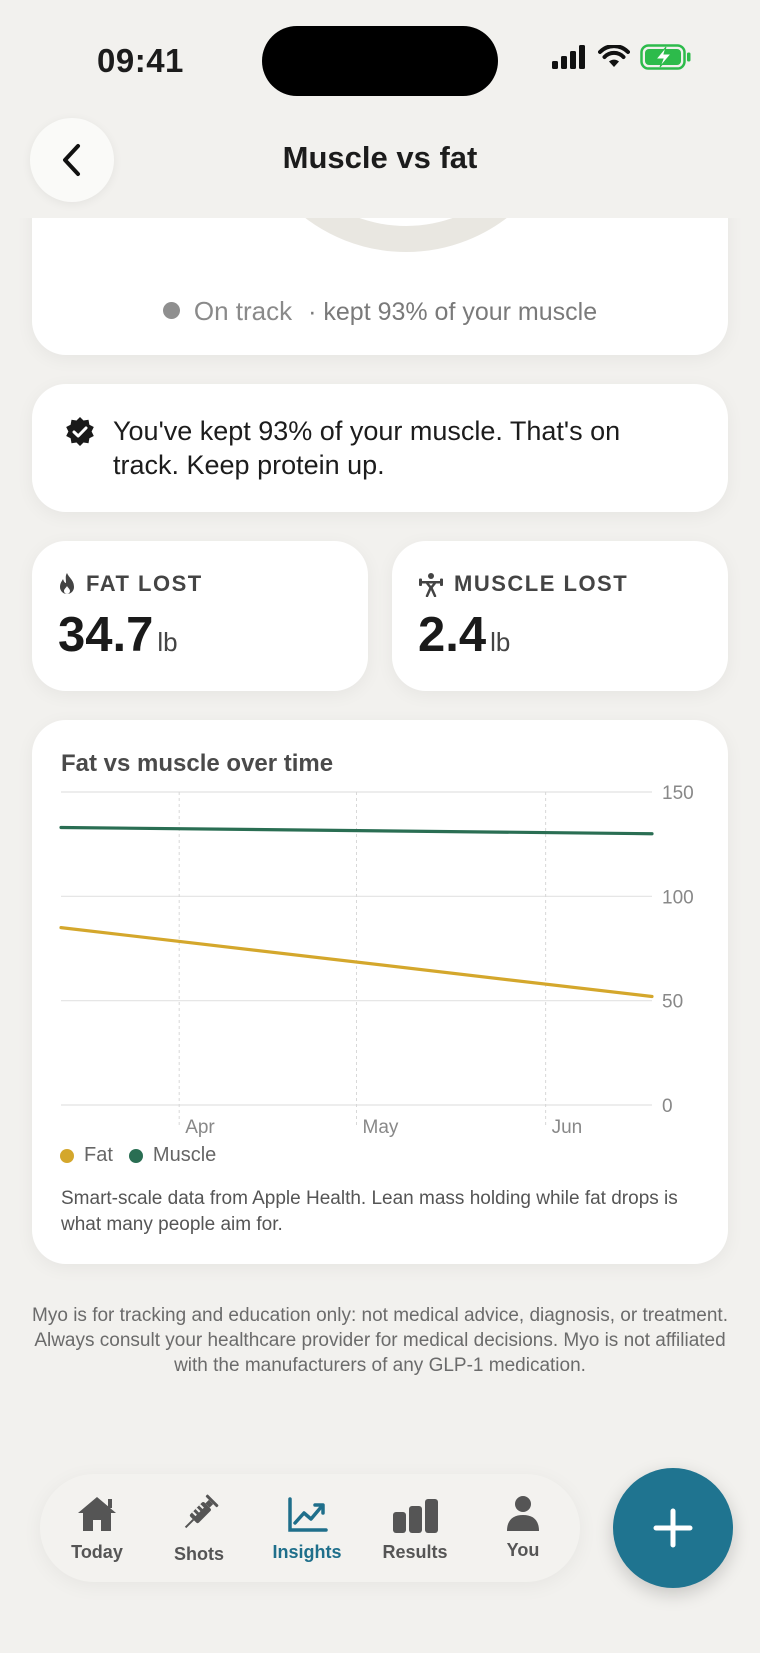 The image size is (760, 1653). Describe the element at coordinates (200, 616) in the screenshot. I see `fat-lost-card: FAT LOST 34.7 lb` at that location.